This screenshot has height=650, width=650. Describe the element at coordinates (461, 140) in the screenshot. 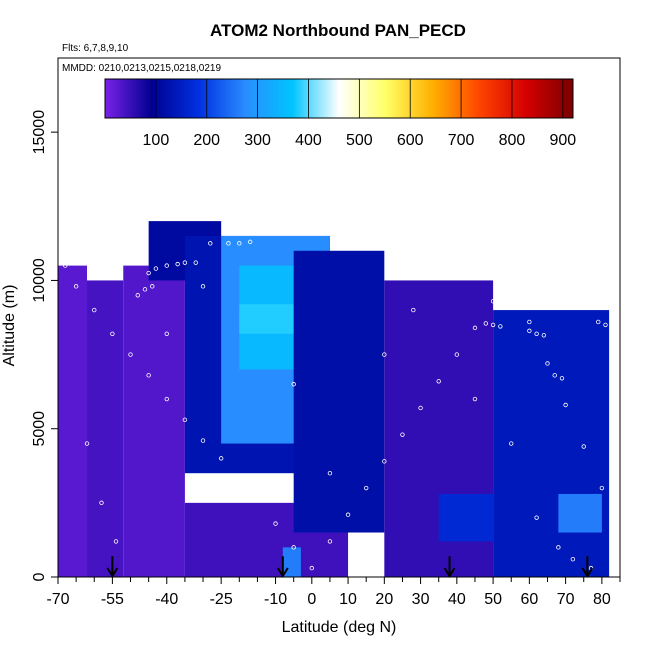

I see `colorbar-tick-label: 700` at that location.